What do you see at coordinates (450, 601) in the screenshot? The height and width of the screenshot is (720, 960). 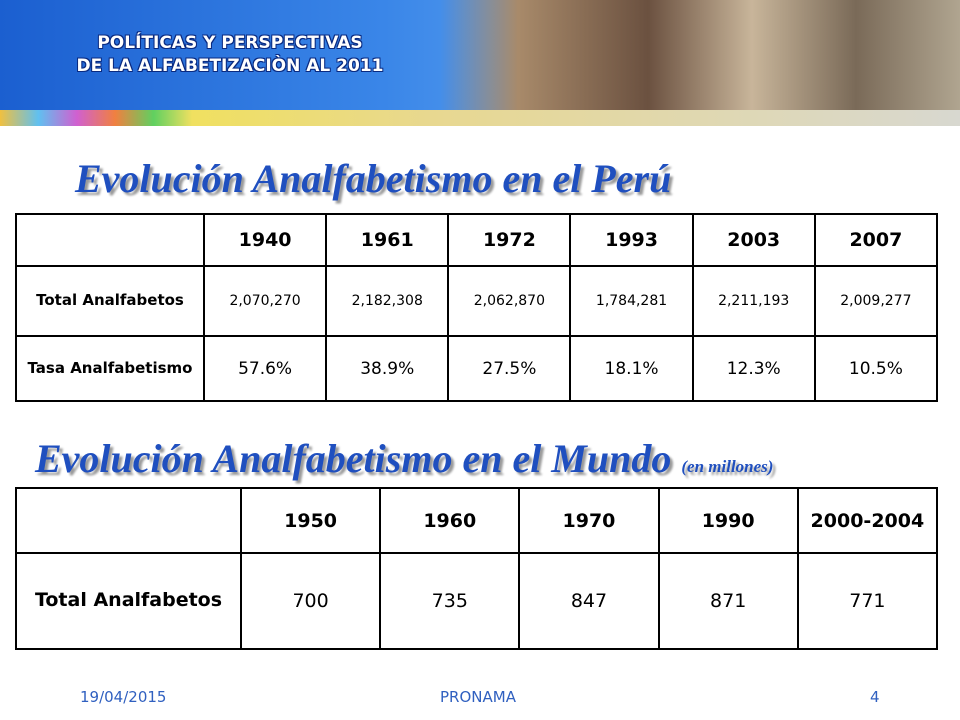 I see `cell: 735` at bounding box center [450, 601].